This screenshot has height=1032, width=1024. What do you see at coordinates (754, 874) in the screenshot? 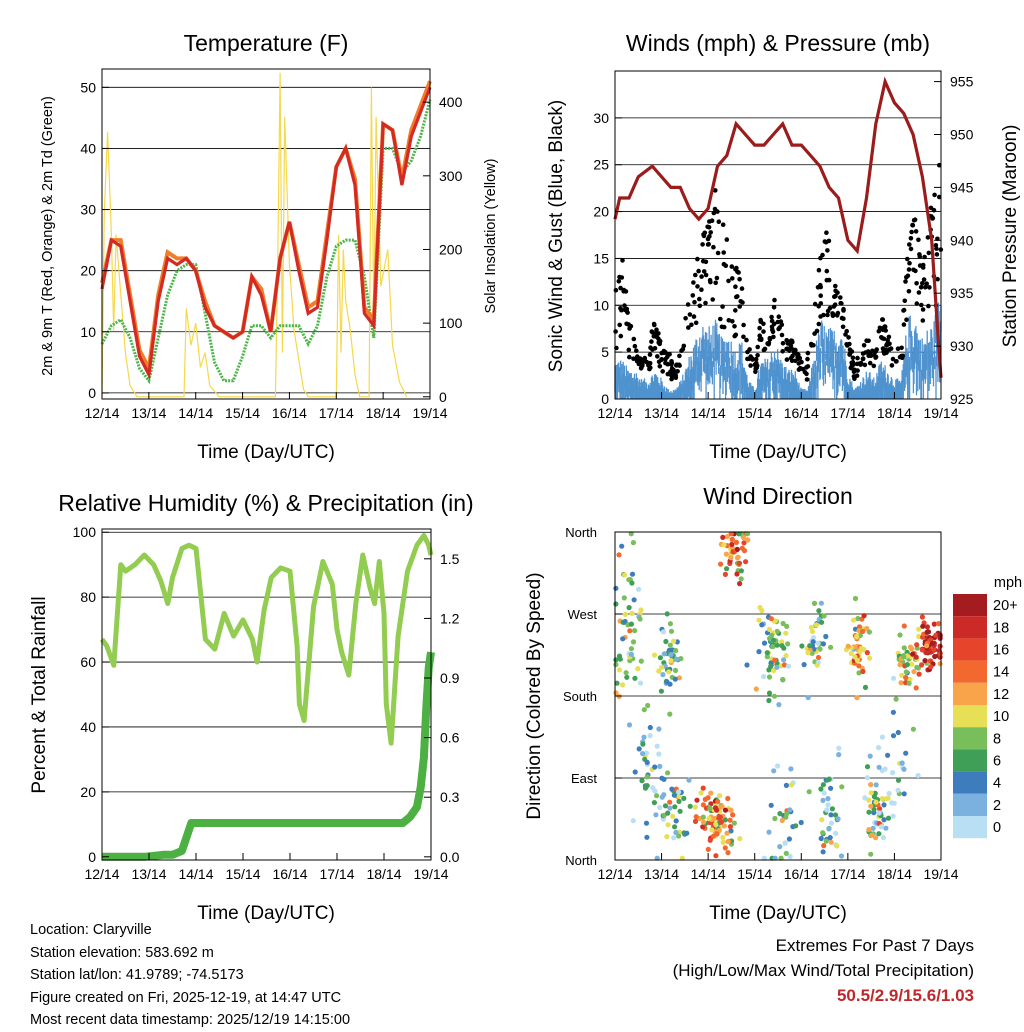
I see `wind-direction-x-tick-label-3: 15/14` at bounding box center [754, 874].